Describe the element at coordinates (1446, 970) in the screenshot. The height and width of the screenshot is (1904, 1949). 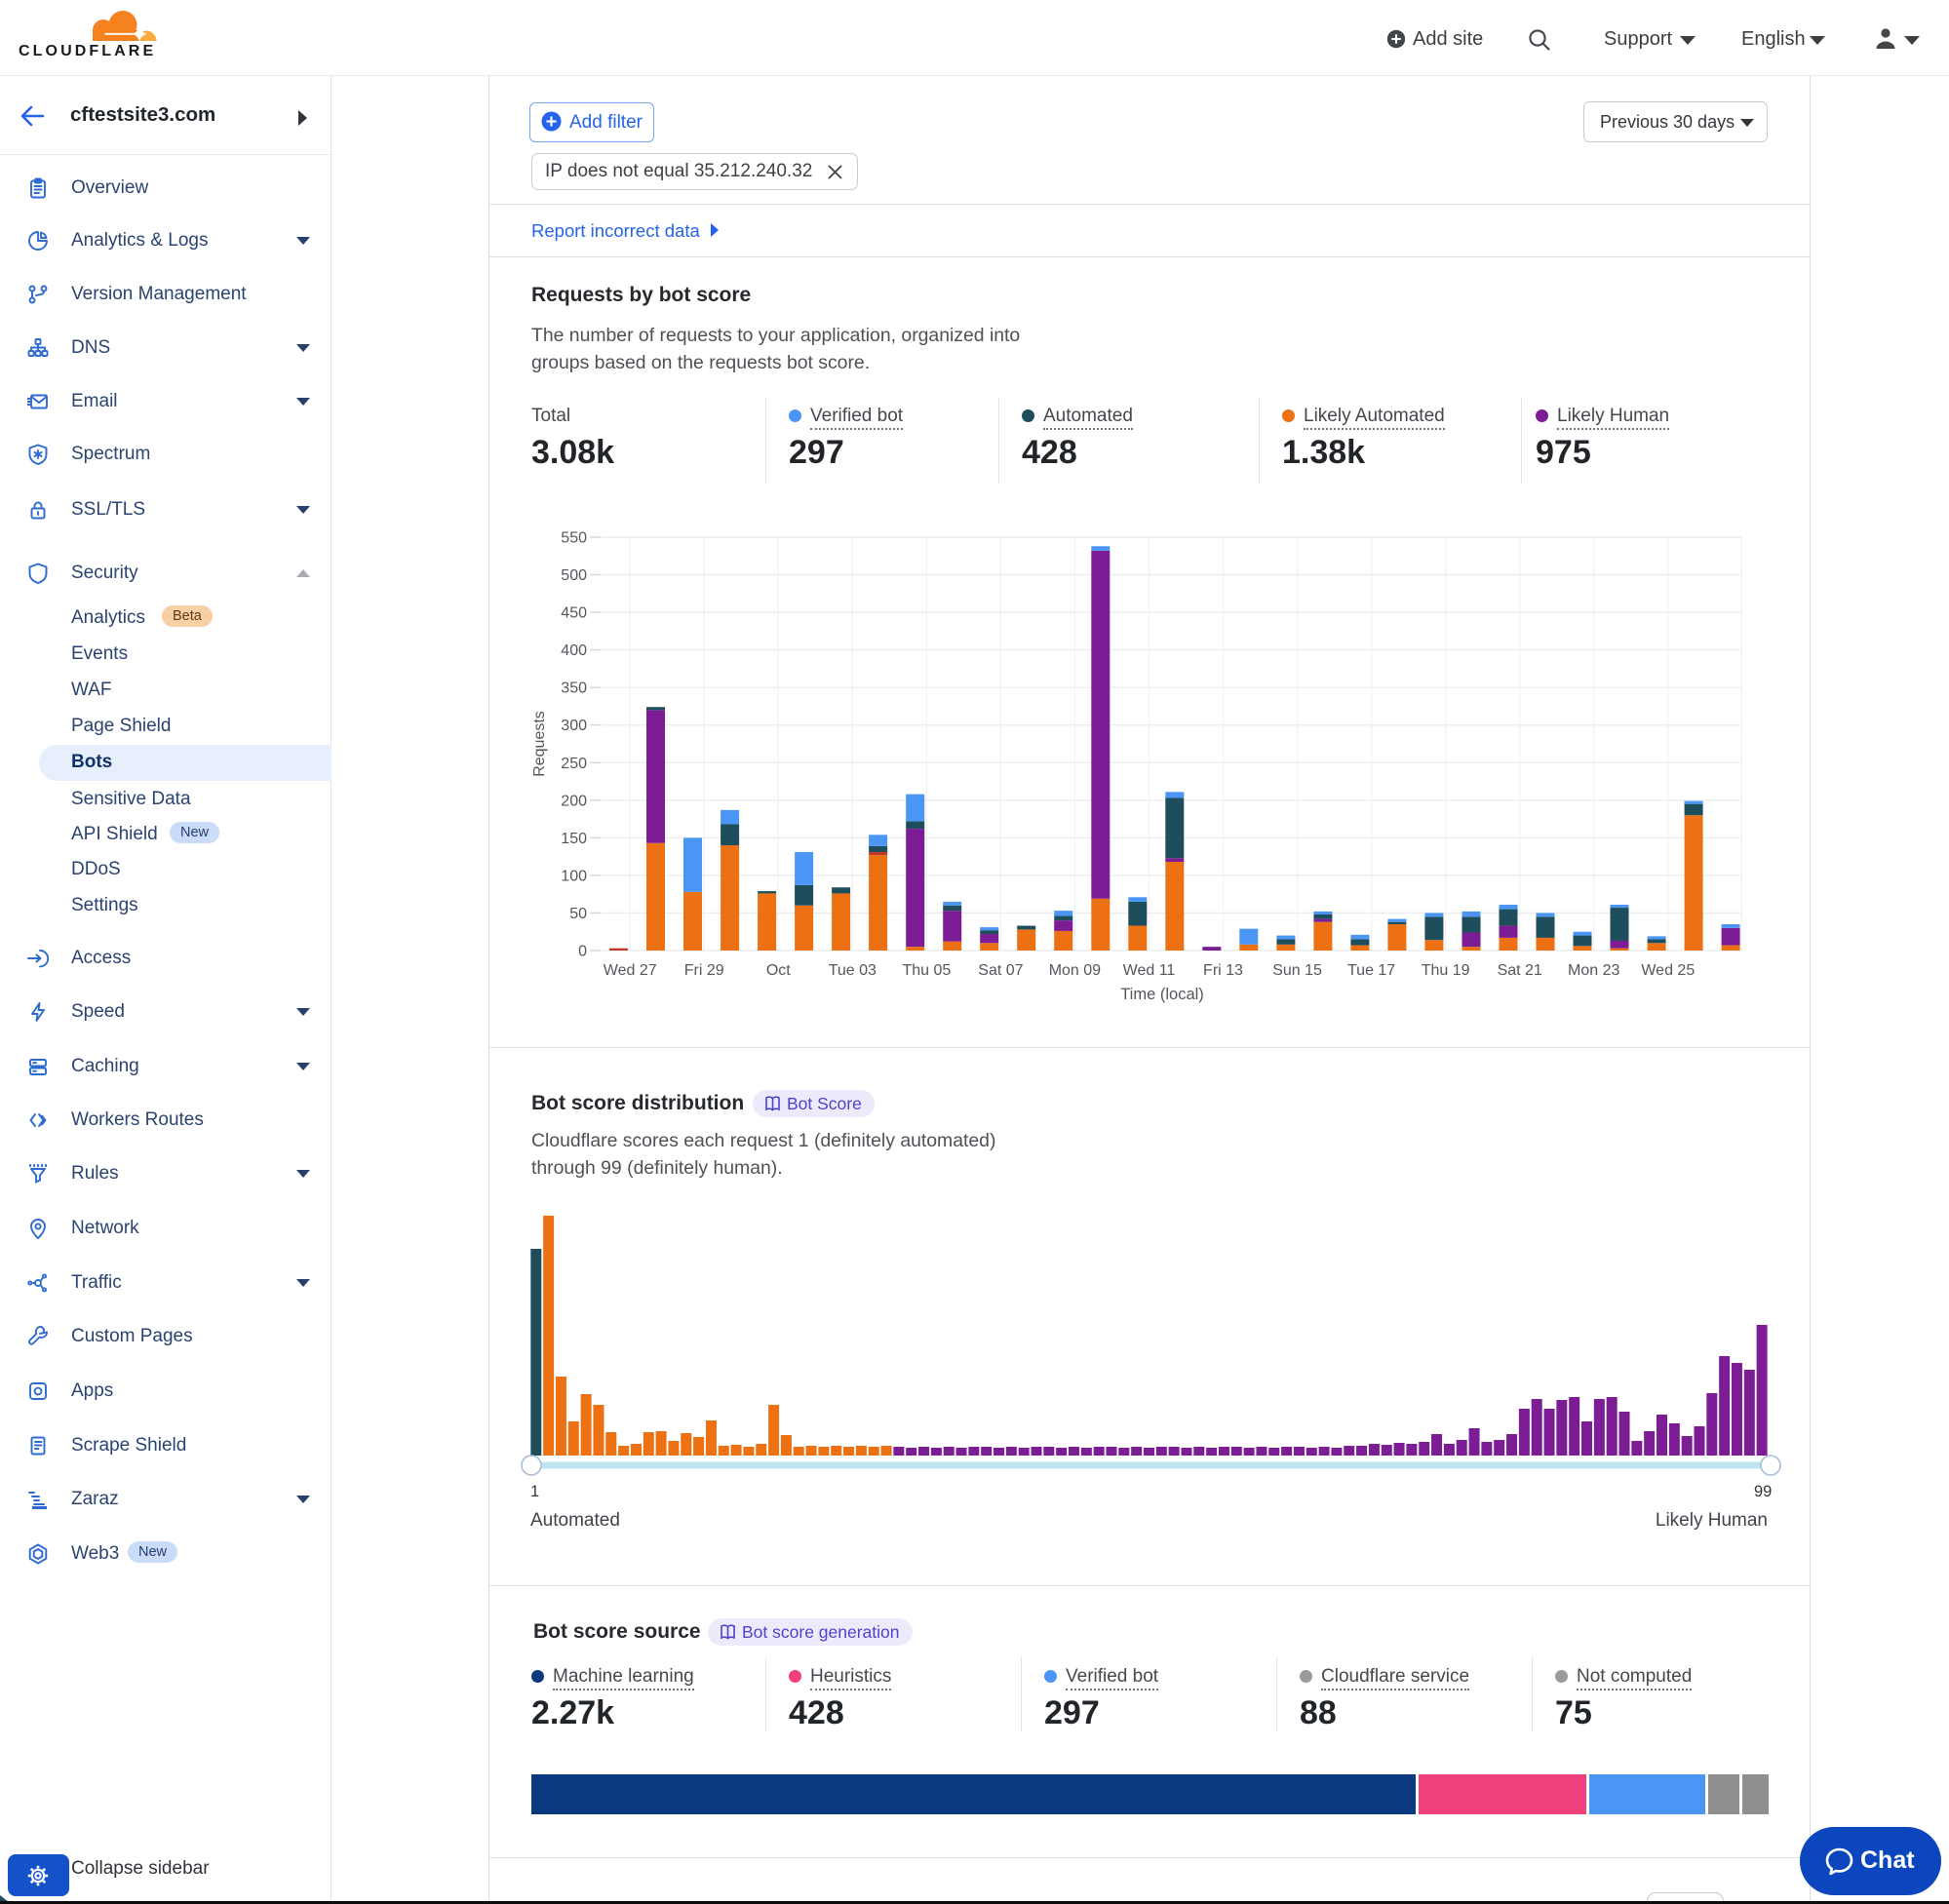
I see `svg-text: Thu 19` at that location.